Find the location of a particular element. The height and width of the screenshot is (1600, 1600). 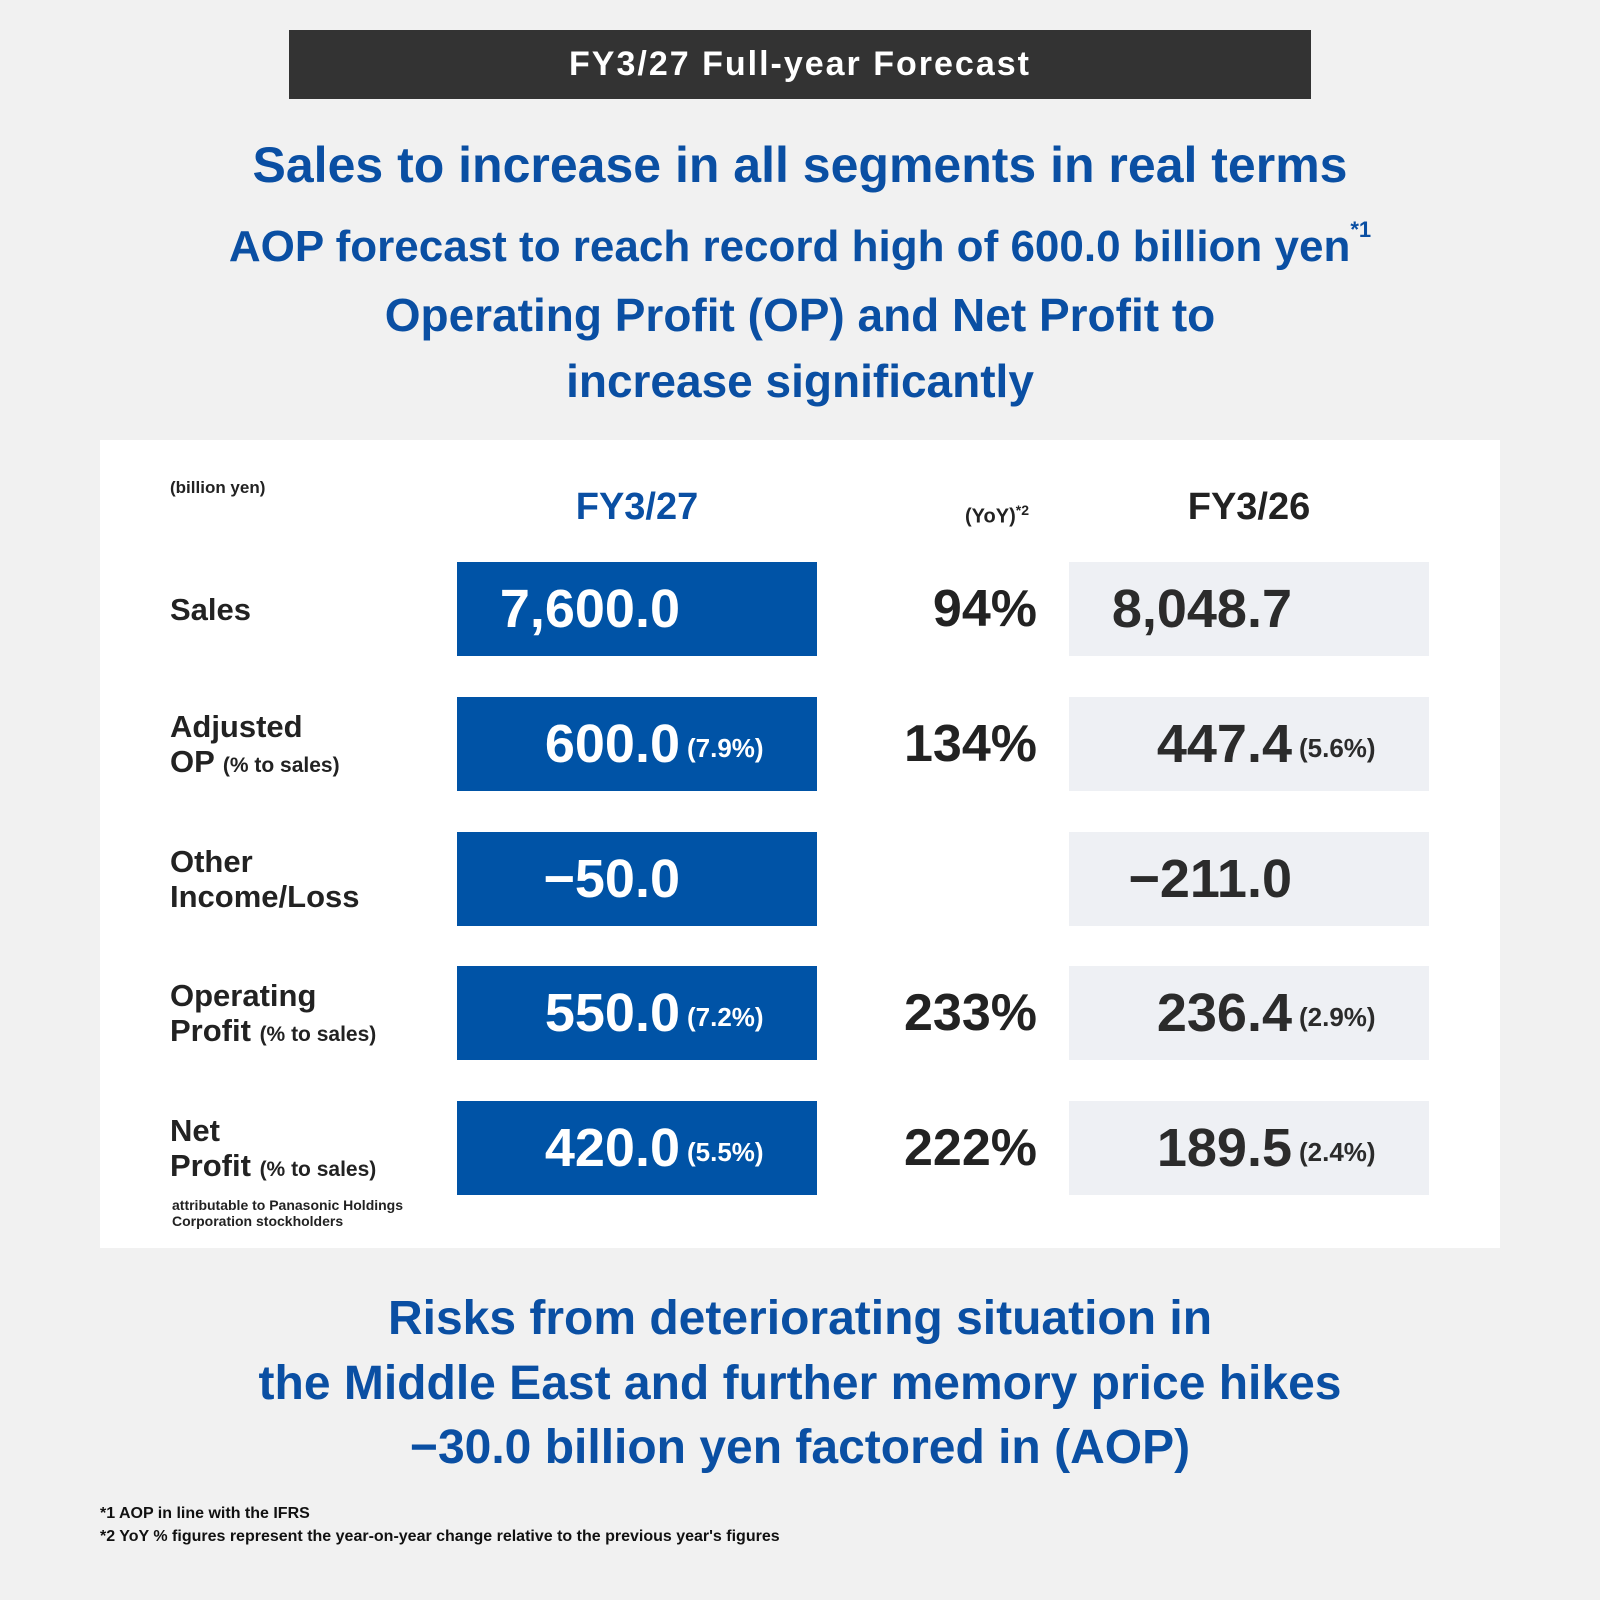

column-header: FY3/27 is located at coordinates (637, 507).